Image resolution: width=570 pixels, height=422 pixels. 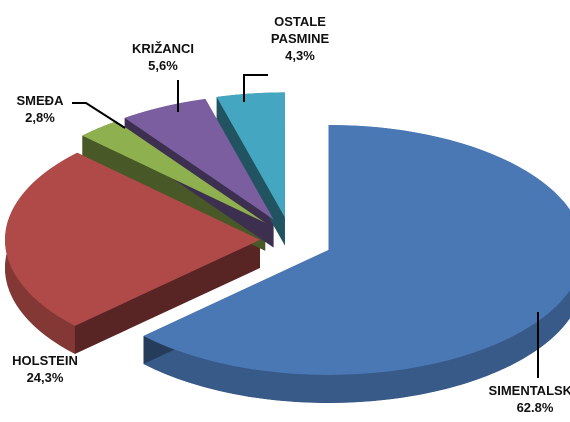 What do you see at coordinates (300, 30) in the screenshot?
I see `category-name: OSTALE PASMINE` at bounding box center [300, 30].